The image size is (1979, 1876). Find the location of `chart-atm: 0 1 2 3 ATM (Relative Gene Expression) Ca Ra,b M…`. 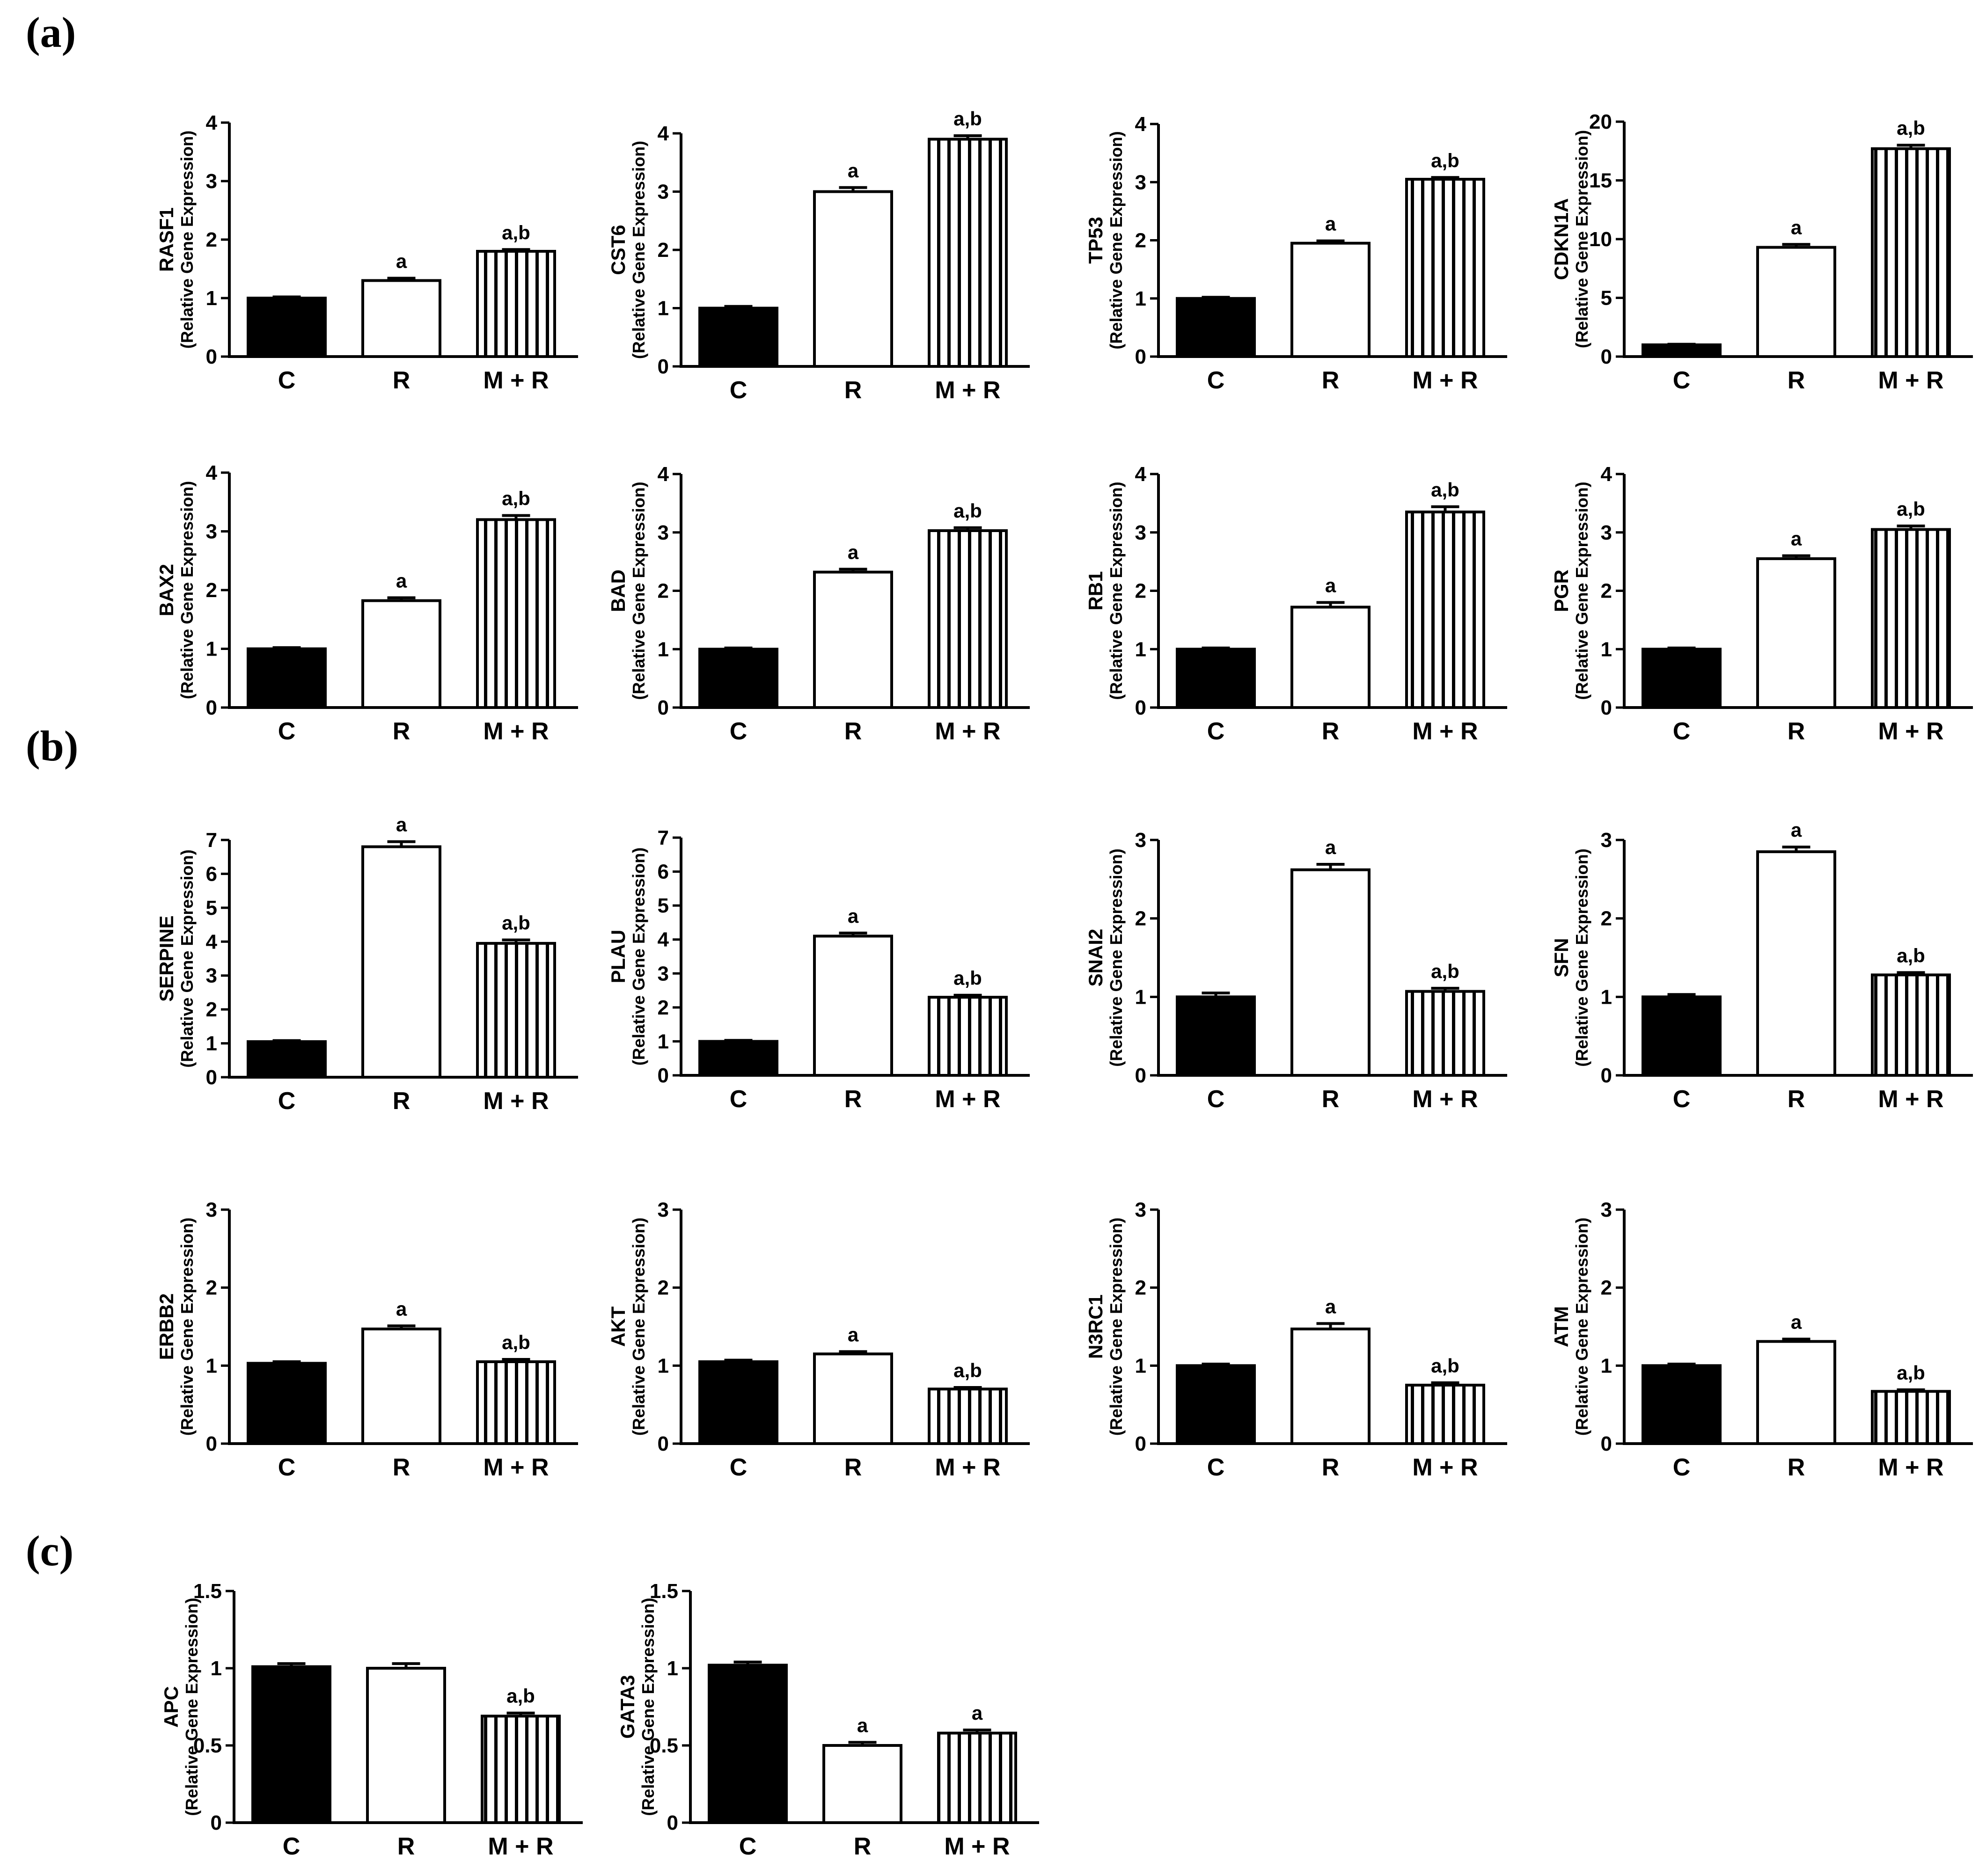

chart-atm: 0 1 2 3 ATM (Relative Gene Expression) Ca Ra,b M… is located at coordinates (1761, 1340).